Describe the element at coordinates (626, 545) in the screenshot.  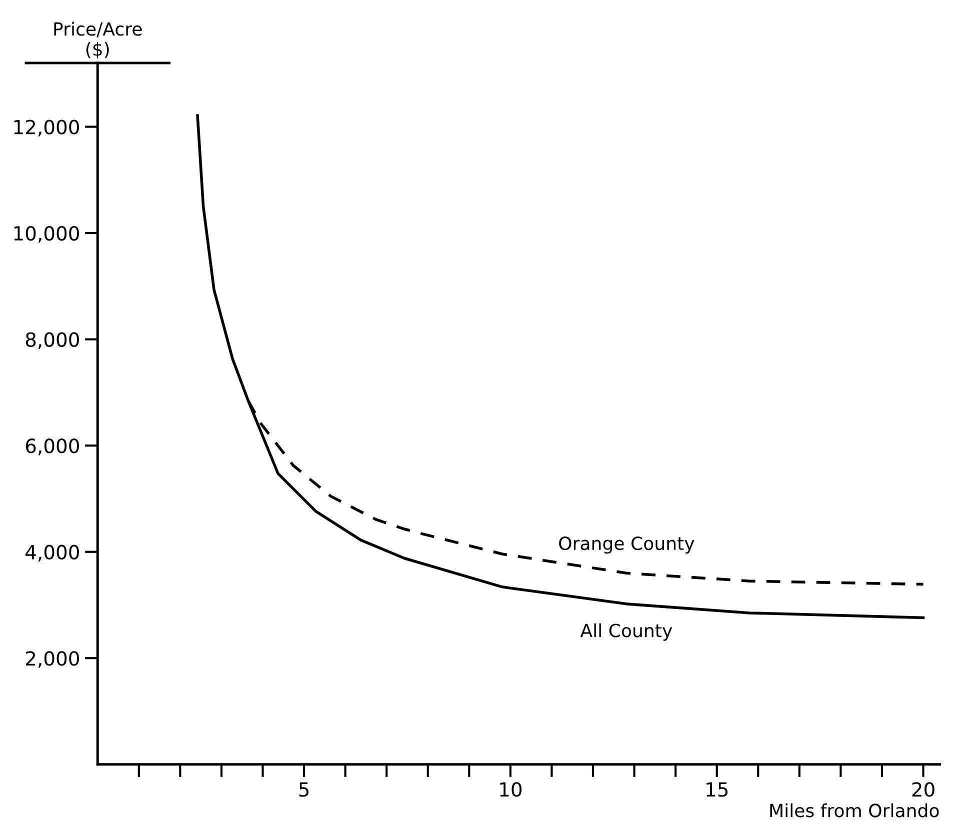
I see `series-label: Orange County` at that location.